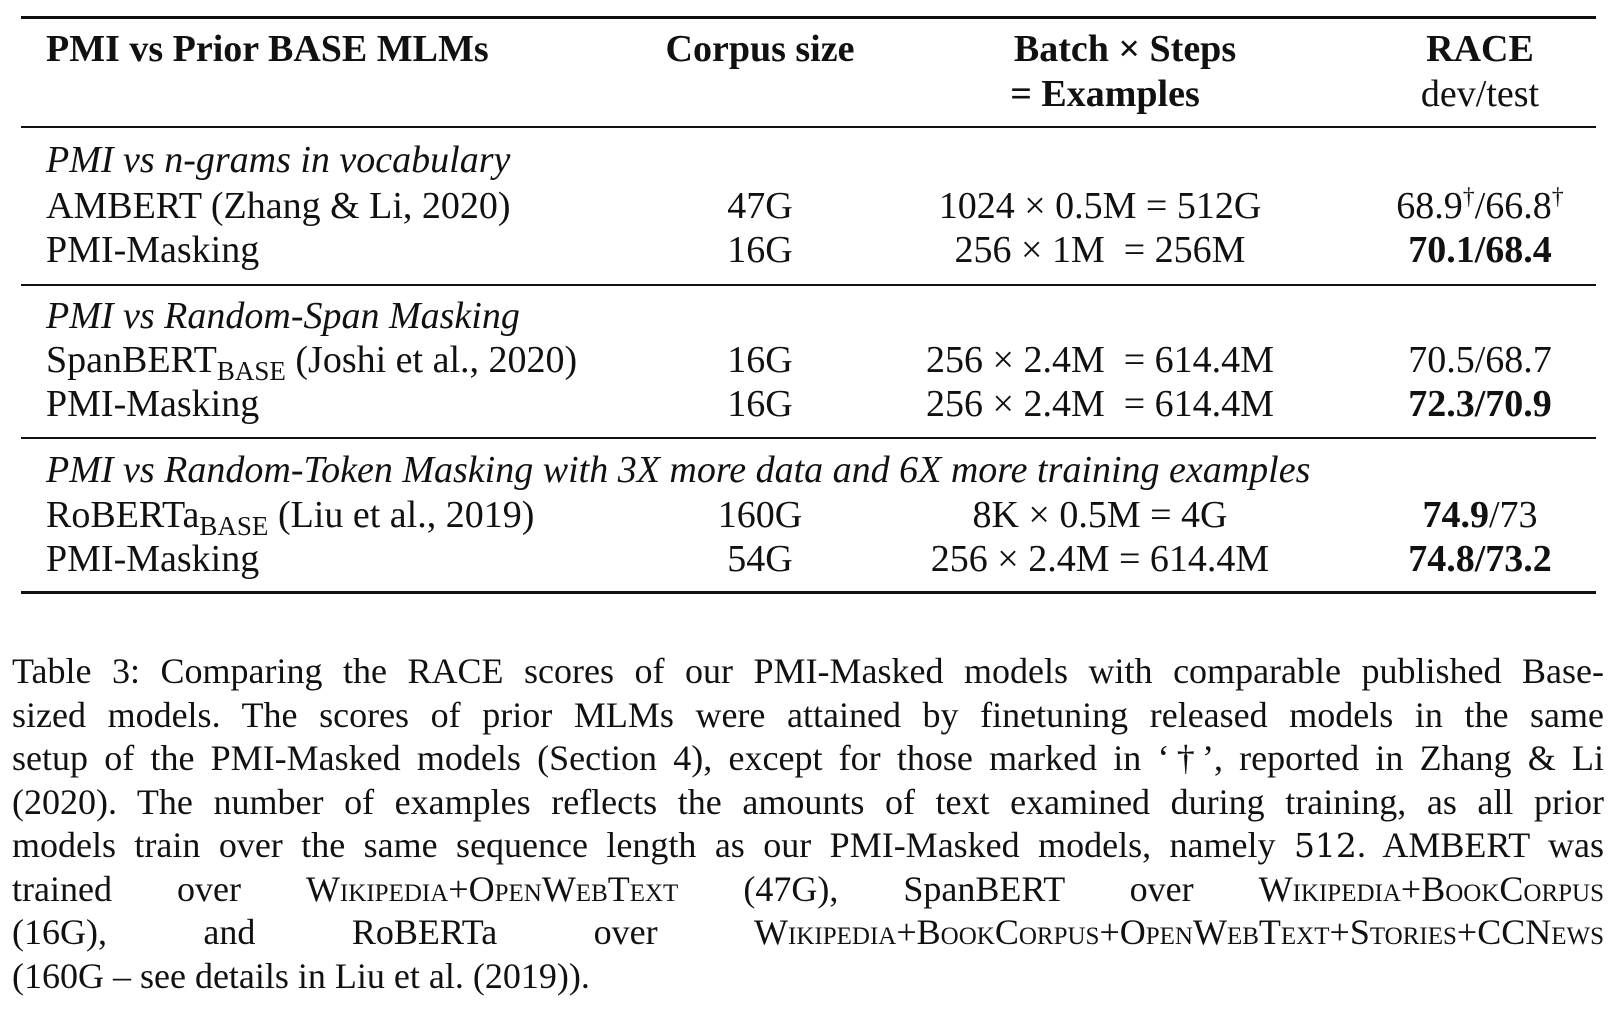  What do you see at coordinates (1411, 888) in the screenshot?
I see `caption-l6-plus-2: +` at bounding box center [1411, 888].